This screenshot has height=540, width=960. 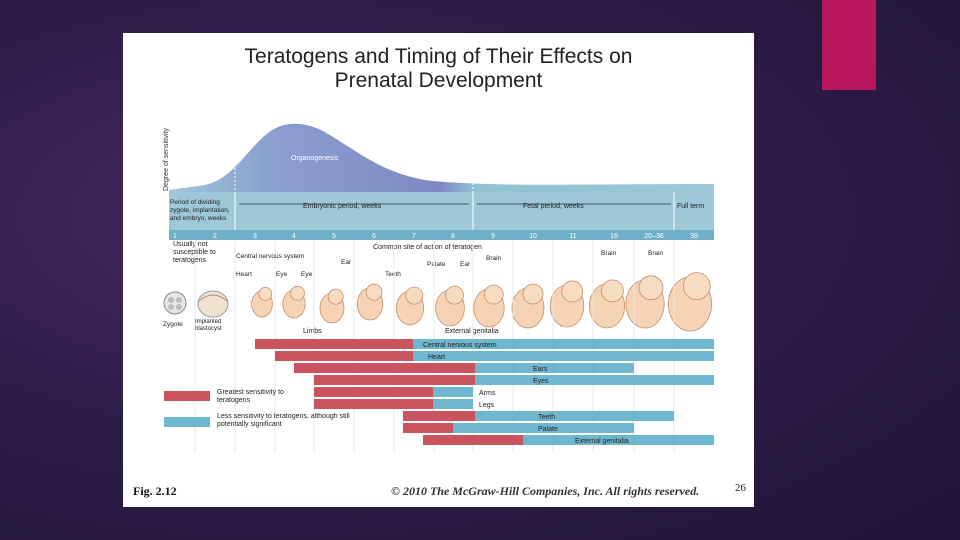 What do you see at coordinates (175, 303) in the screenshot?
I see `zygote-illustration` at bounding box center [175, 303].